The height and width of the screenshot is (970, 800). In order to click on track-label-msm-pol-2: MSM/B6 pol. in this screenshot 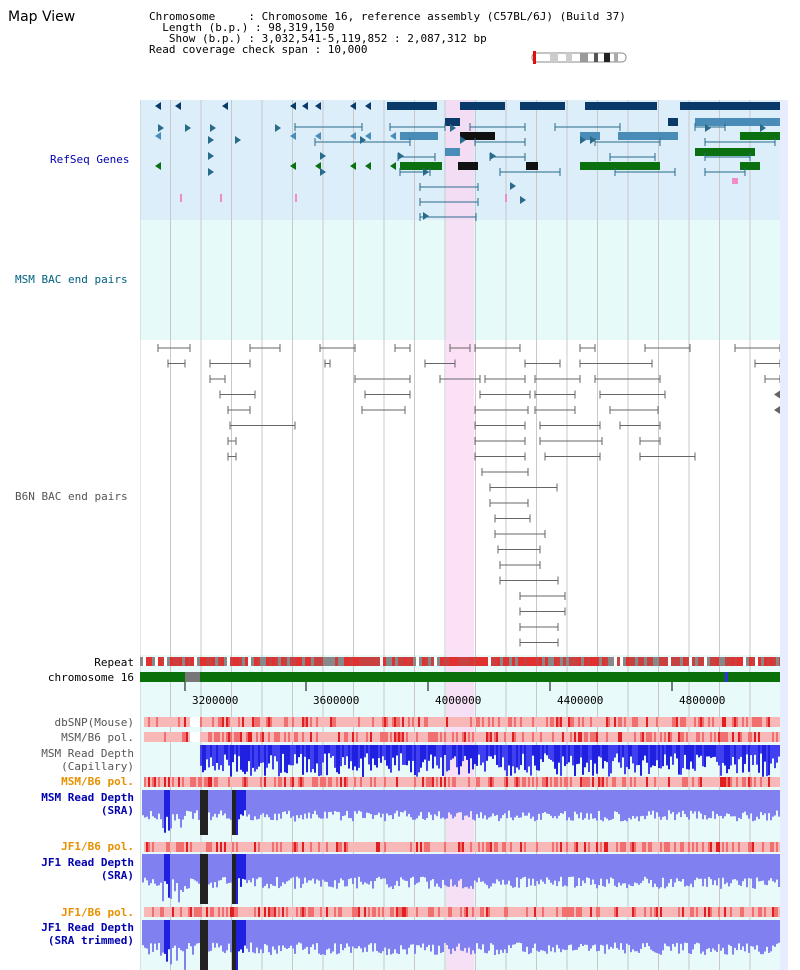, I will do `click(97, 781)`.